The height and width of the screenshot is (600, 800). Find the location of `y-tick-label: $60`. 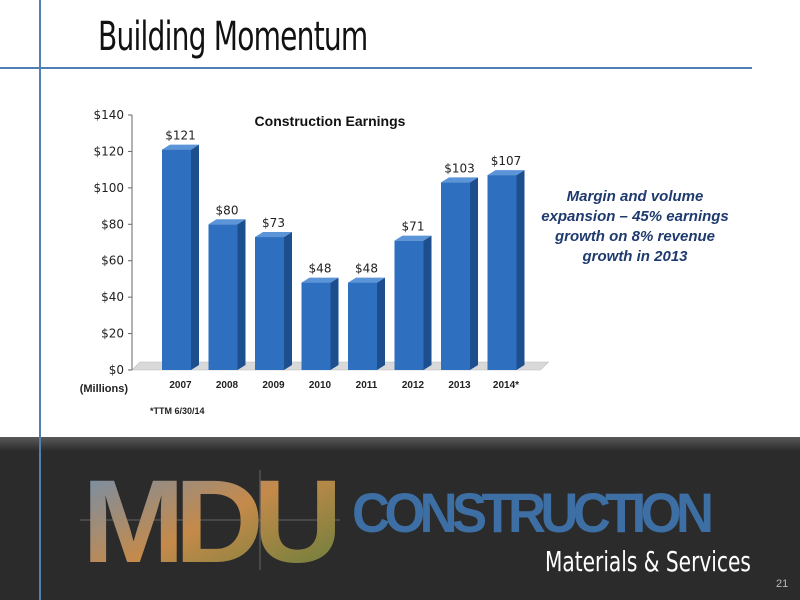

y-tick-label: $60 is located at coordinates (112, 261).